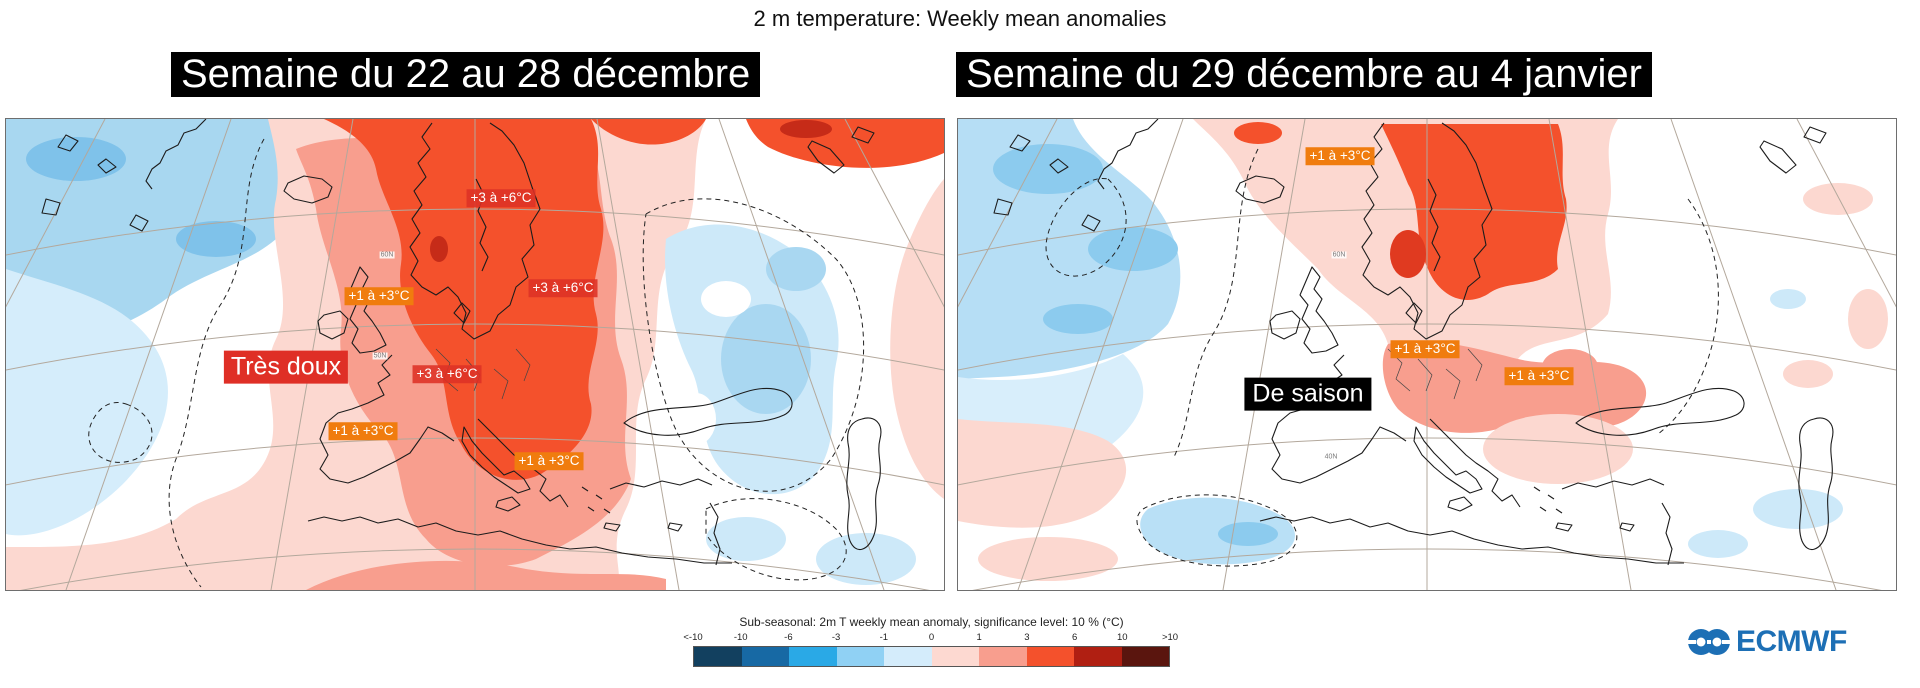 This screenshot has width=1920, height=688. What do you see at coordinates (1027, 637) in the screenshot?
I see `legend-tick-label: 3` at bounding box center [1027, 637].